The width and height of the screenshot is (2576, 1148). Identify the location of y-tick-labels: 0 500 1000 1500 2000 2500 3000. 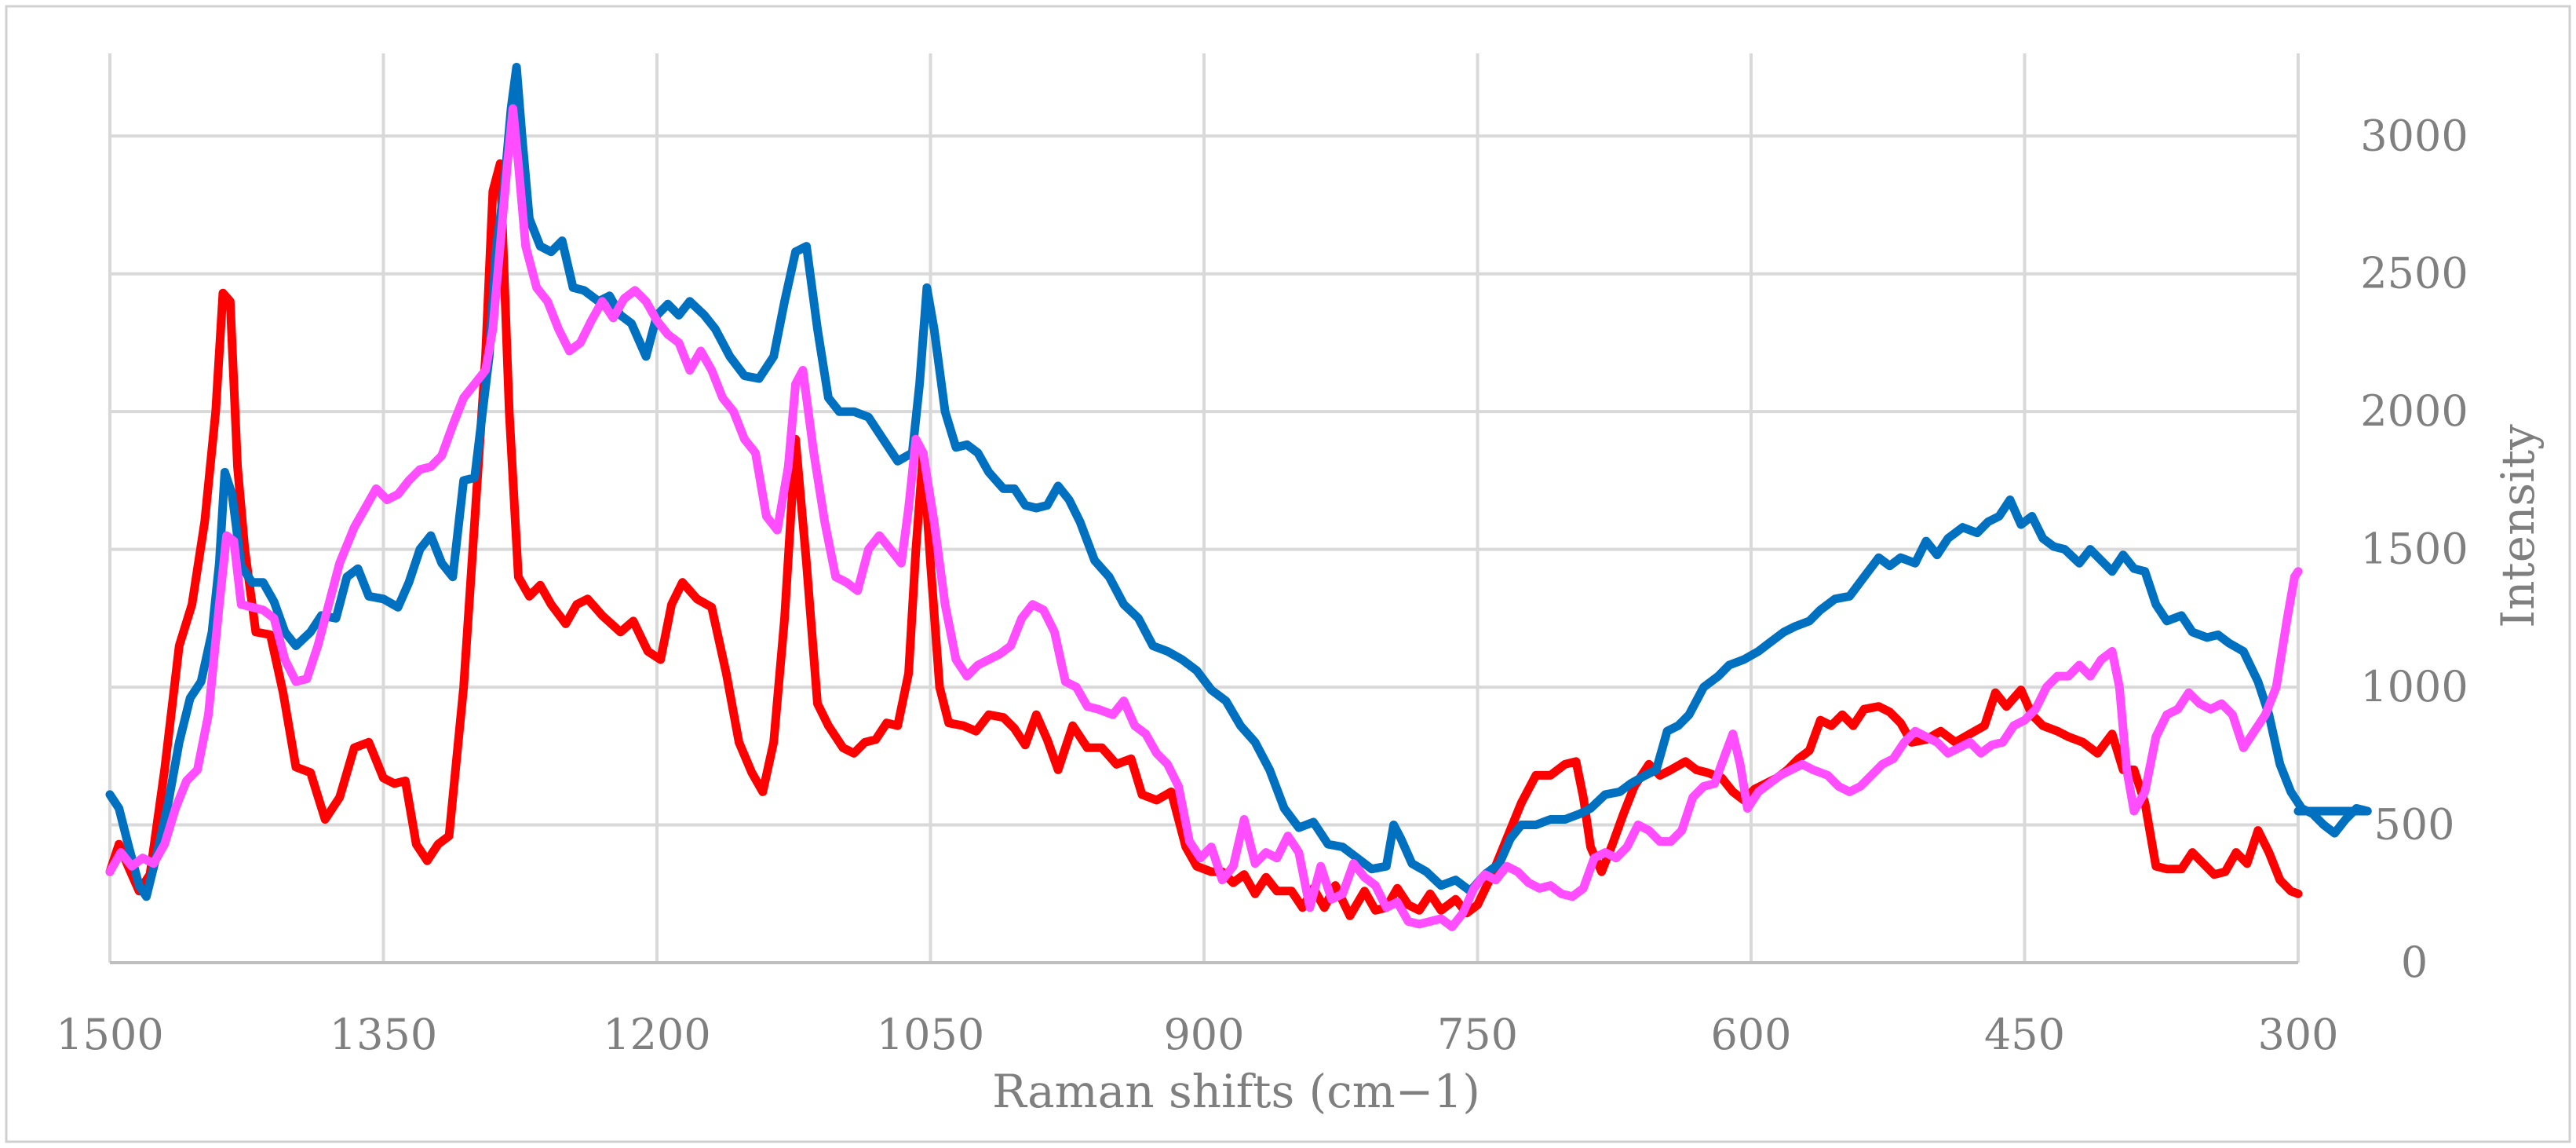
(2414, 549).